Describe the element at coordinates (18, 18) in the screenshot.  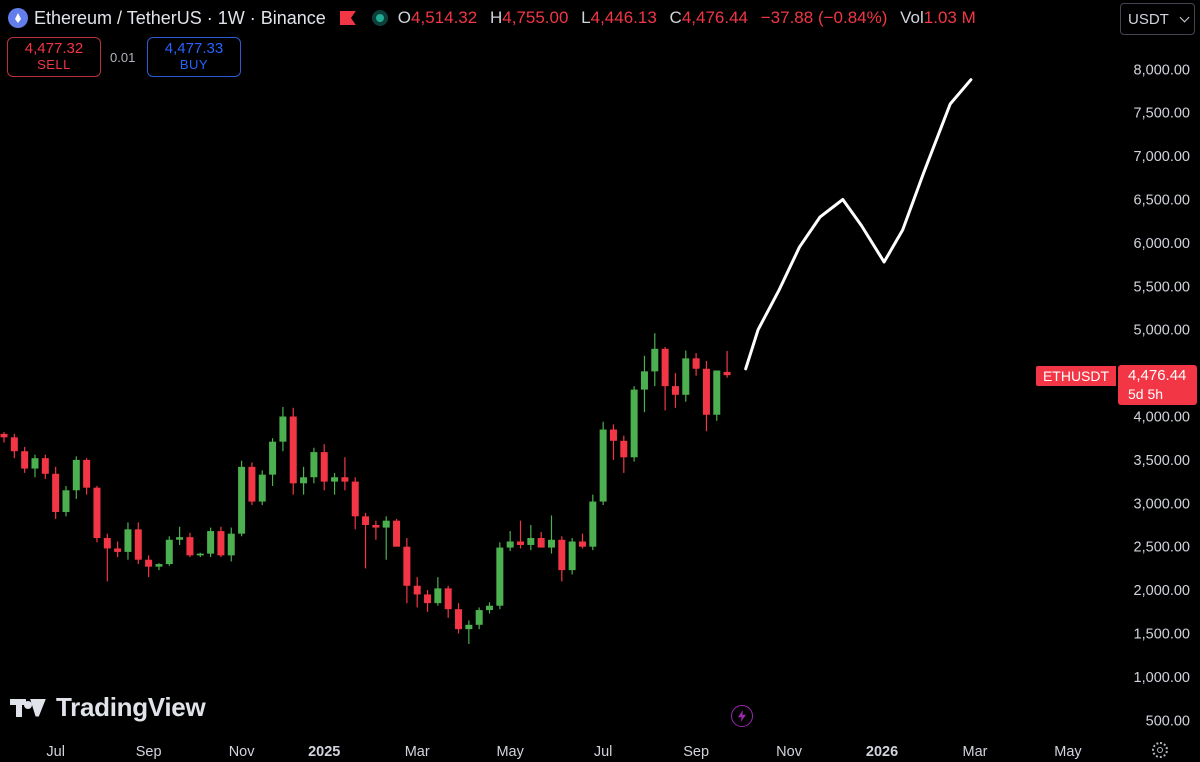
I see `ethereum-logo-icon` at that location.